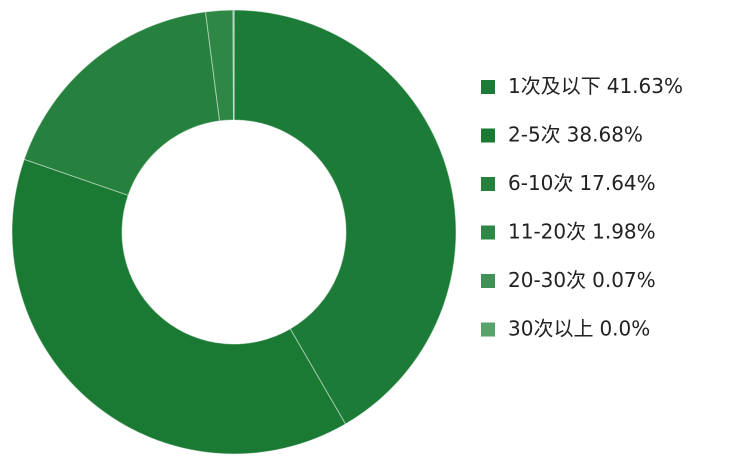 This screenshot has width=746, height=456. What do you see at coordinates (550, 328) in the screenshot?
I see `legend-name: 30次以上` at bounding box center [550, 328].